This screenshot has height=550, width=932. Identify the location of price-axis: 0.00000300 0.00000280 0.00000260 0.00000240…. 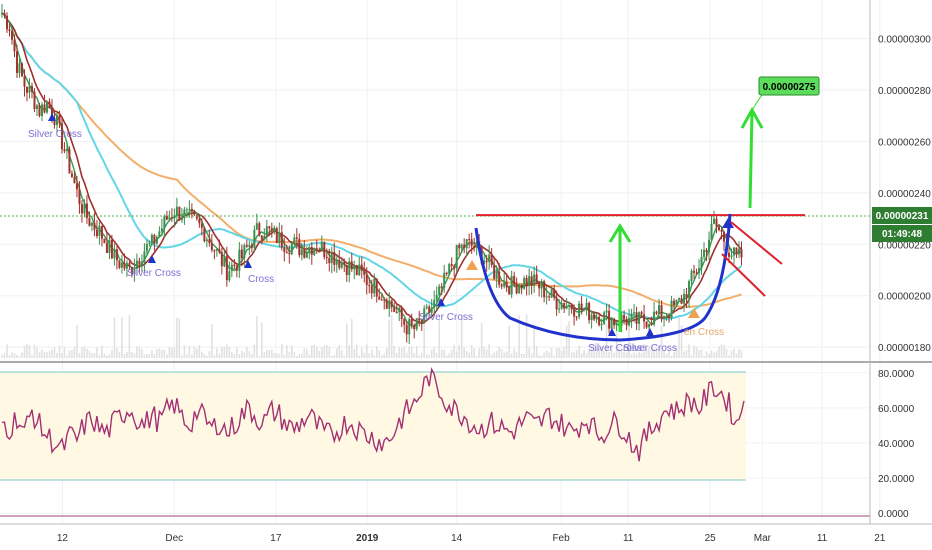
(904, 195).